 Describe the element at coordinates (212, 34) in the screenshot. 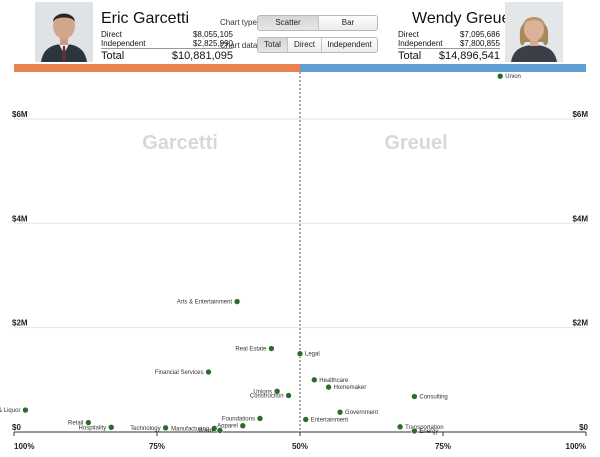

I see `left-direct-value: $8,055,105` at that location.